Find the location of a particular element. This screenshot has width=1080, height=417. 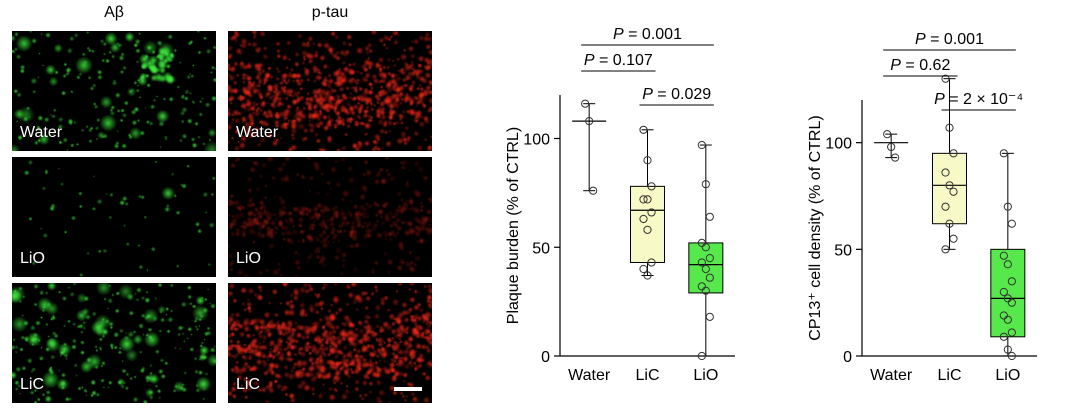

micrograph-abeta-water: Water is located at coordinates (114, 91).